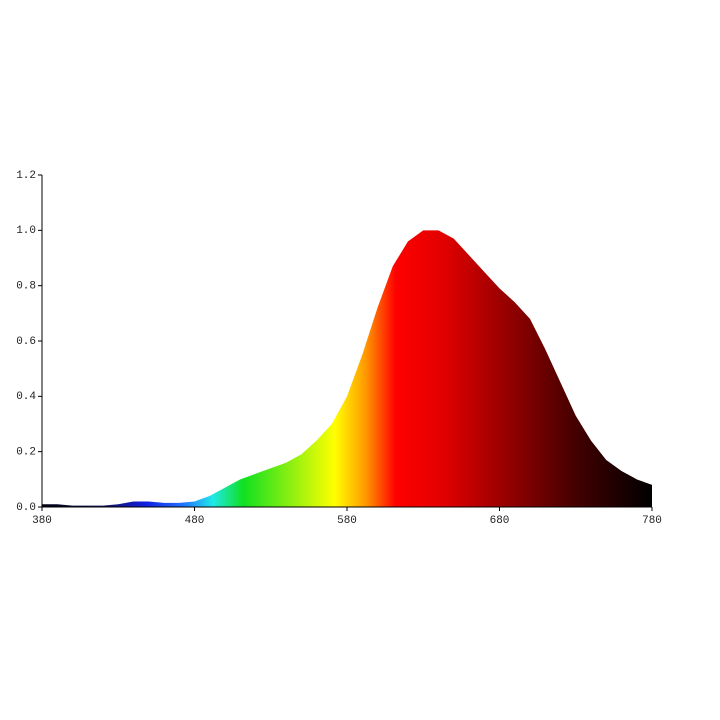  Describe the element at coordinates (26, 287) in the screenshot. I see `y-tick-label: 0.8` at that location.